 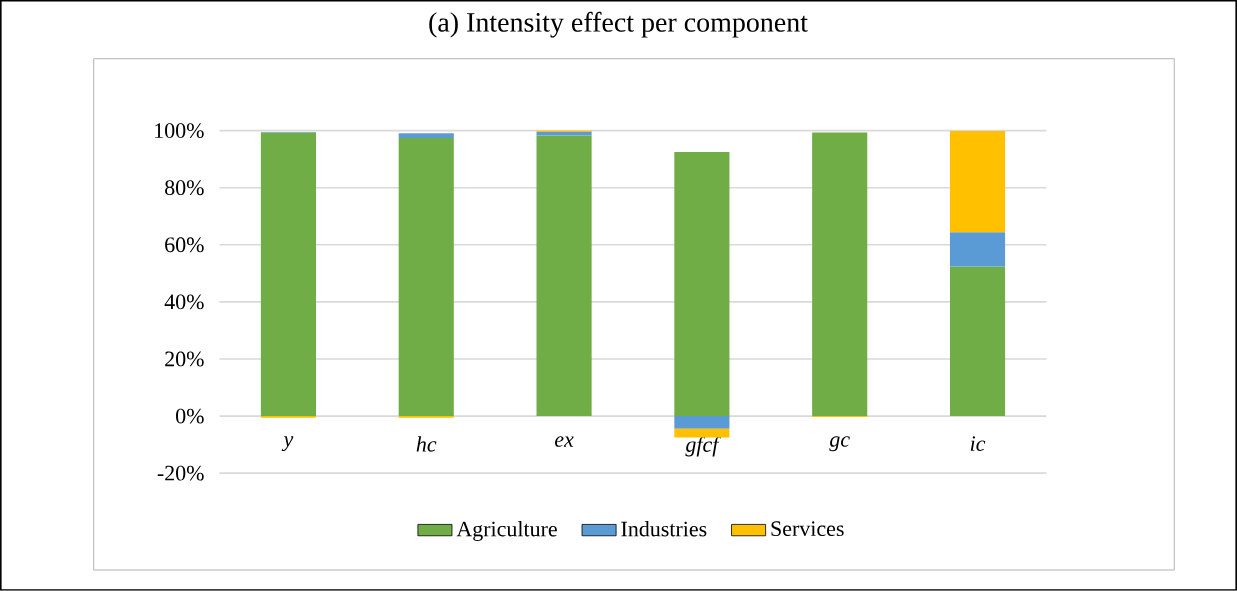 What do you see at coordinates (978, 444) in the screenshot?
I see `x-tick-label: ic` at bounding box center [978, 444].